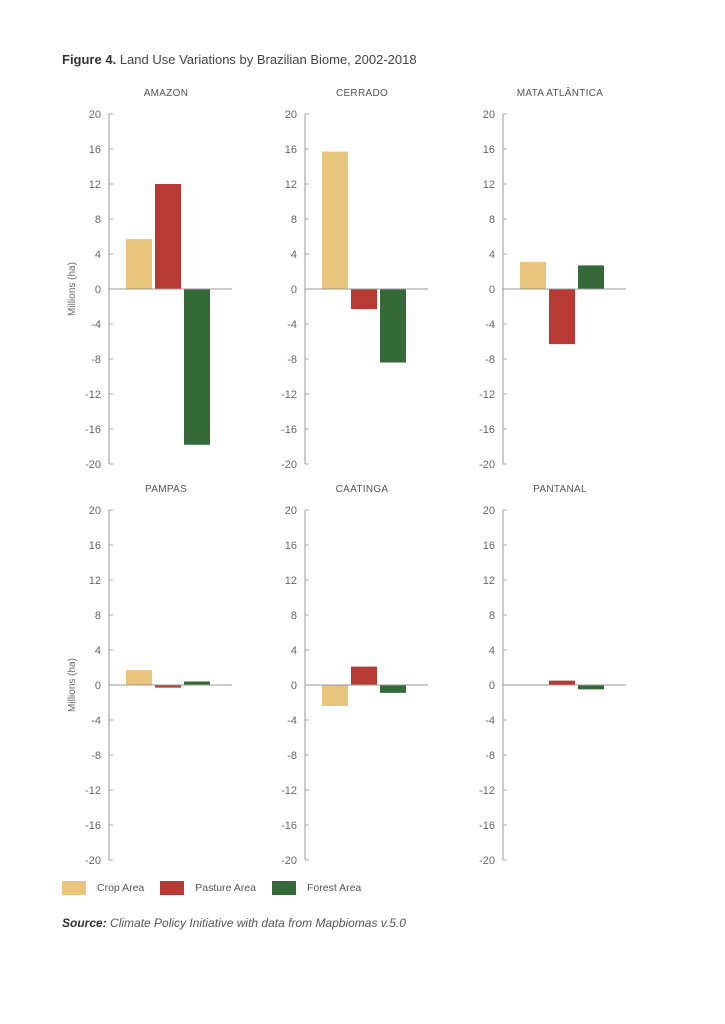  What do you see at coordinates (552, 675) in the screenshot?
I see `chart-panel-pantanal: PANTANAL 20 16 12 8 4 0 -4 -8 -12 -16 -20` at bounding box center [552, 675].